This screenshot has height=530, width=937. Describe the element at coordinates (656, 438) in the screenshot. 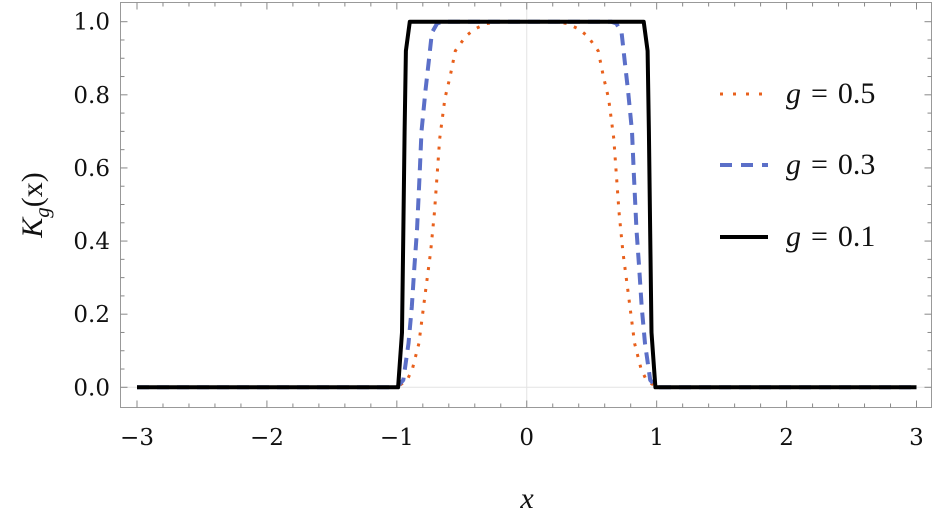

I see `x-tick-label: 1` at that location.